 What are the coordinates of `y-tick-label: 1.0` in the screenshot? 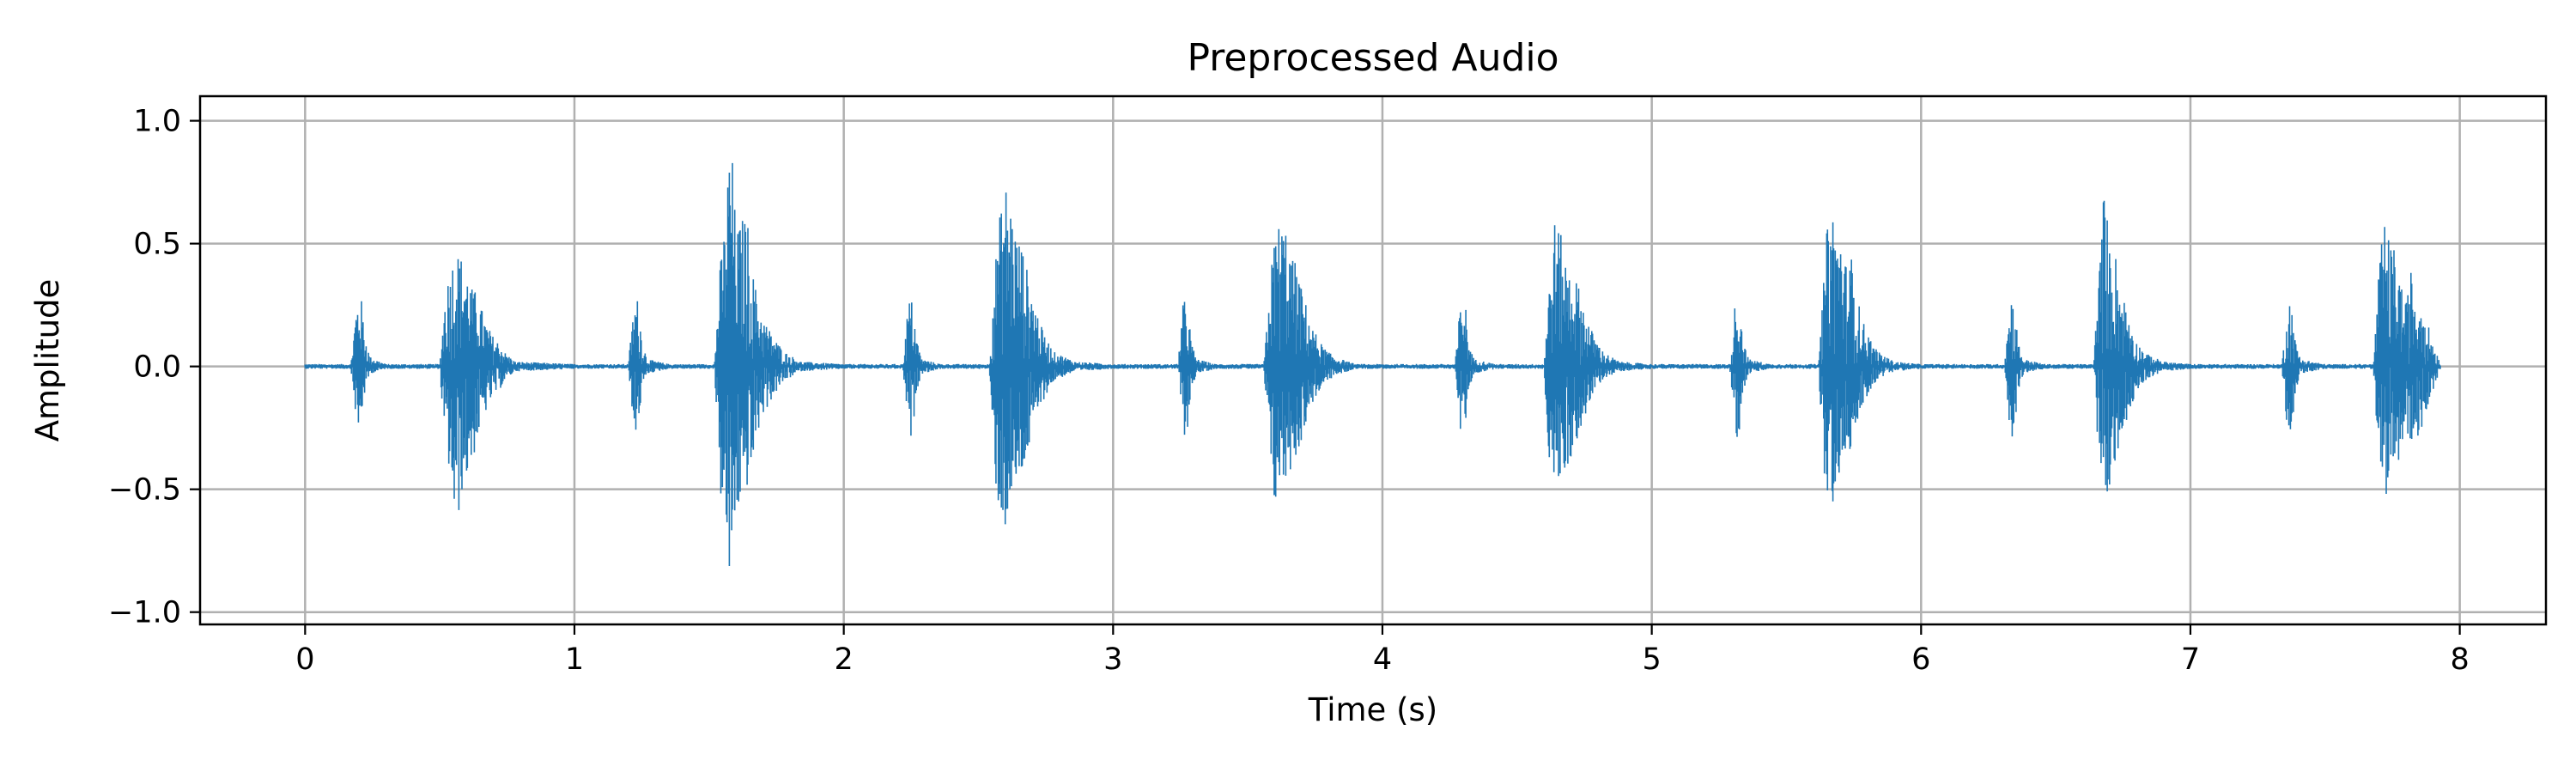 It's located at (157, 122).